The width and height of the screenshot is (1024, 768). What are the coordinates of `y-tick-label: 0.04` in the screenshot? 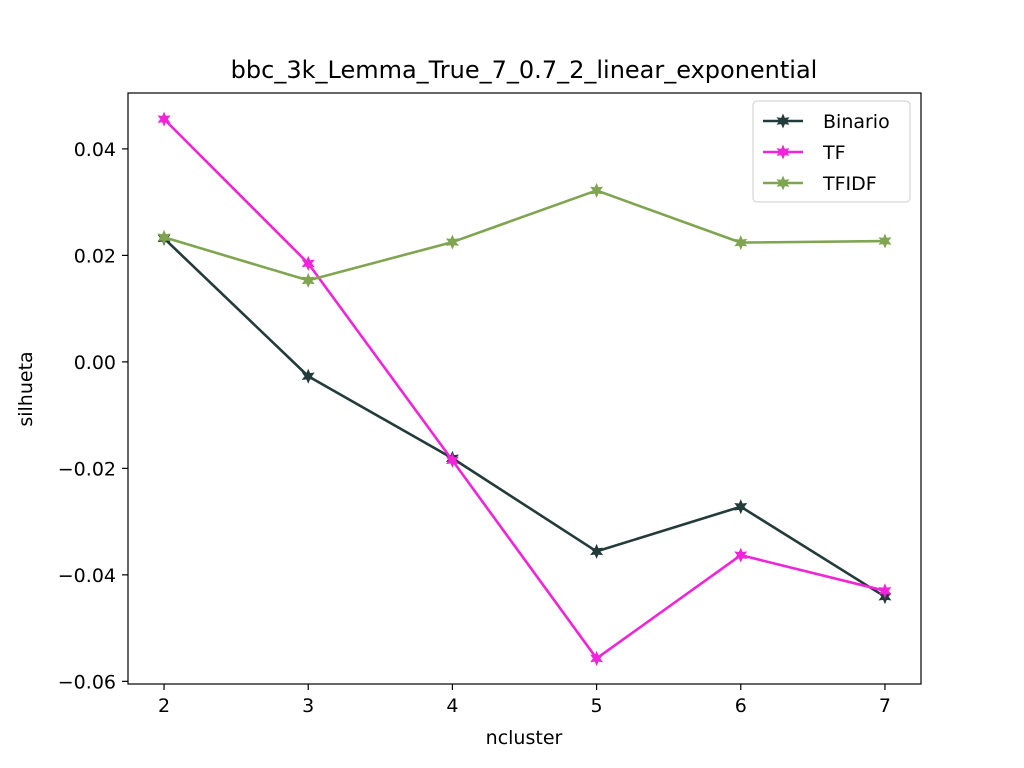 It's located at (95, 150).